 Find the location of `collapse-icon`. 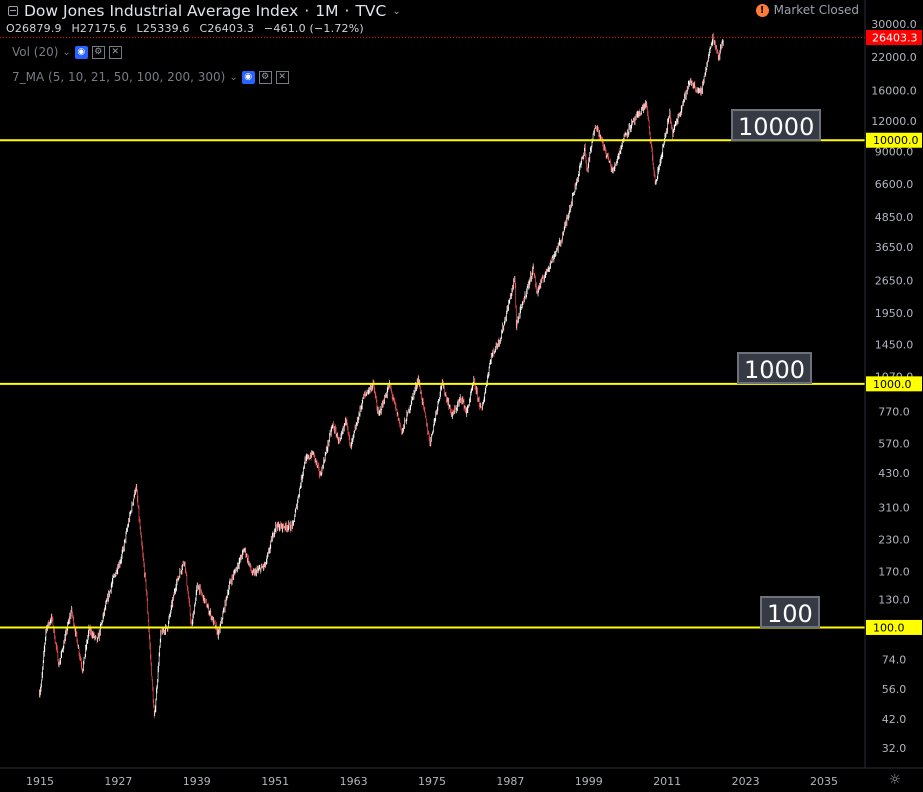

collapse-icon is located at coordinates (13, 11).